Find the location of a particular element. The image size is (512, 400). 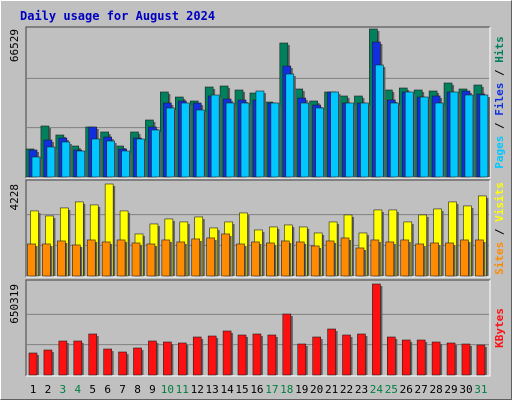

x-tick-label: 14 is located at coordinates (227, 389).